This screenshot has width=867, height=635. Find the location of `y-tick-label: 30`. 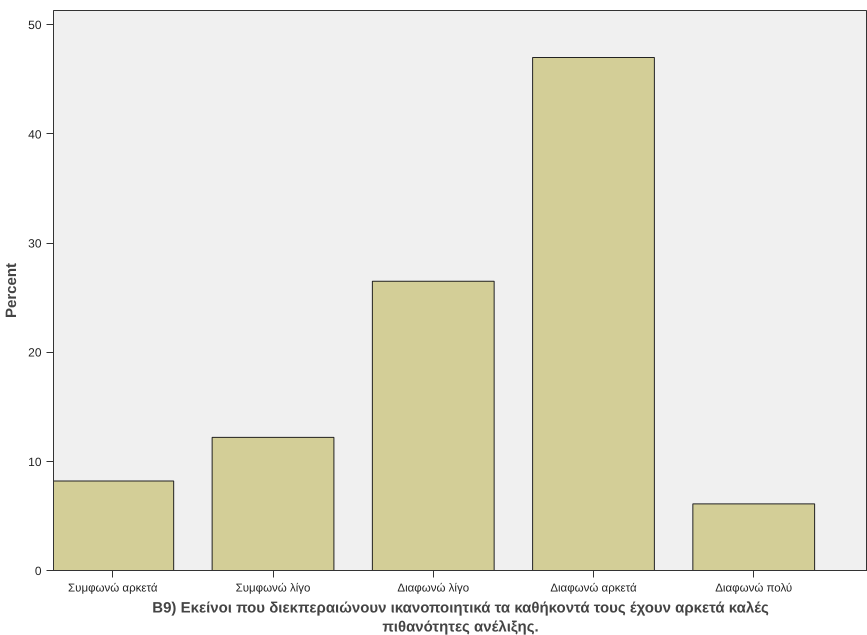

y-tick-label: 30 is located at coordinates (35, 243).